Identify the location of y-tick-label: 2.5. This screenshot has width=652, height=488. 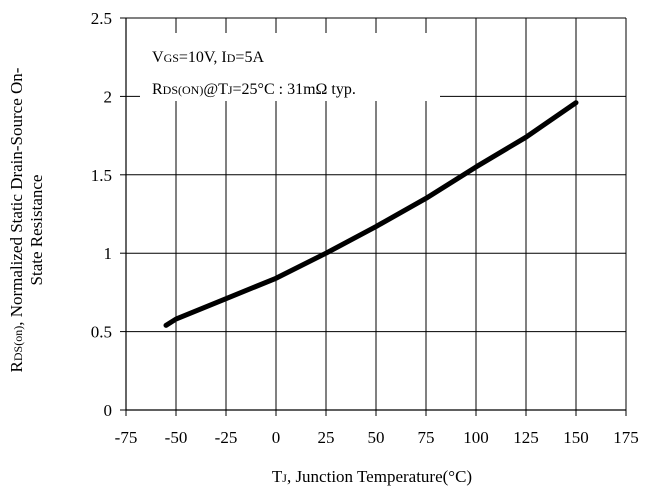
(101, 18).